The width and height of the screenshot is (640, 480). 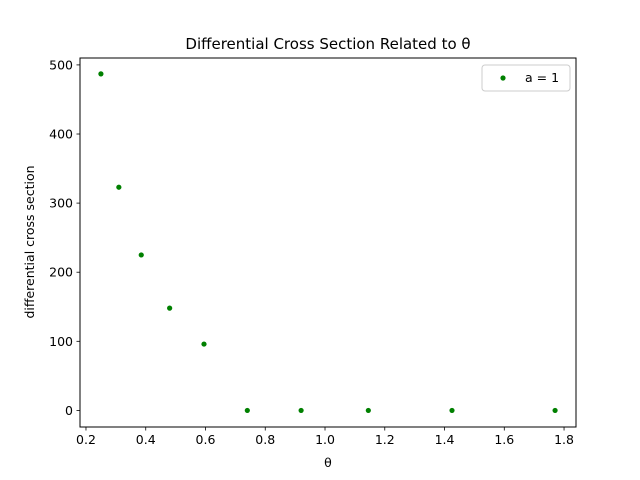 I want to click on y-tick-label: 300, so click(x=61, y=203).